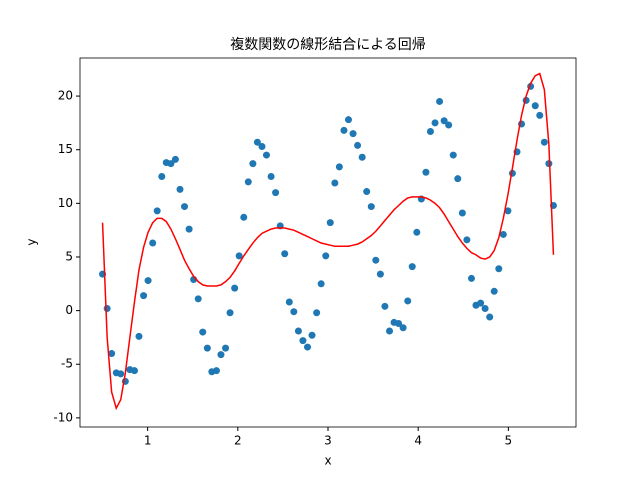 The image size is (640, 480). What do you see at coordinates (238, 441) in the screenshot?
I see `x-tick-label: 2` at bounding box center [238, 441].